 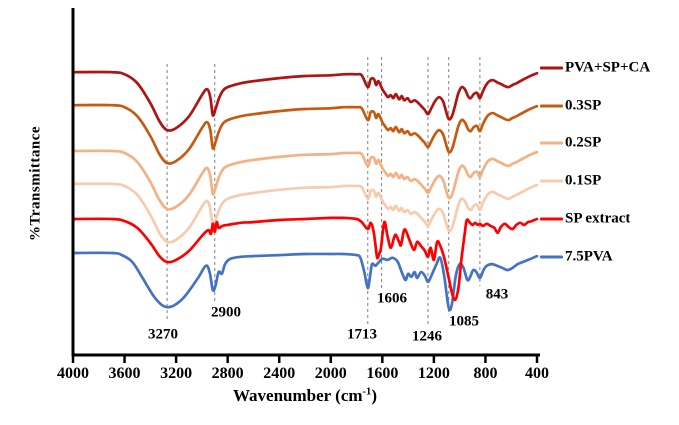 I want to click on legend-label-0-1sp: 0.1SP, so click(x=583, y=180).